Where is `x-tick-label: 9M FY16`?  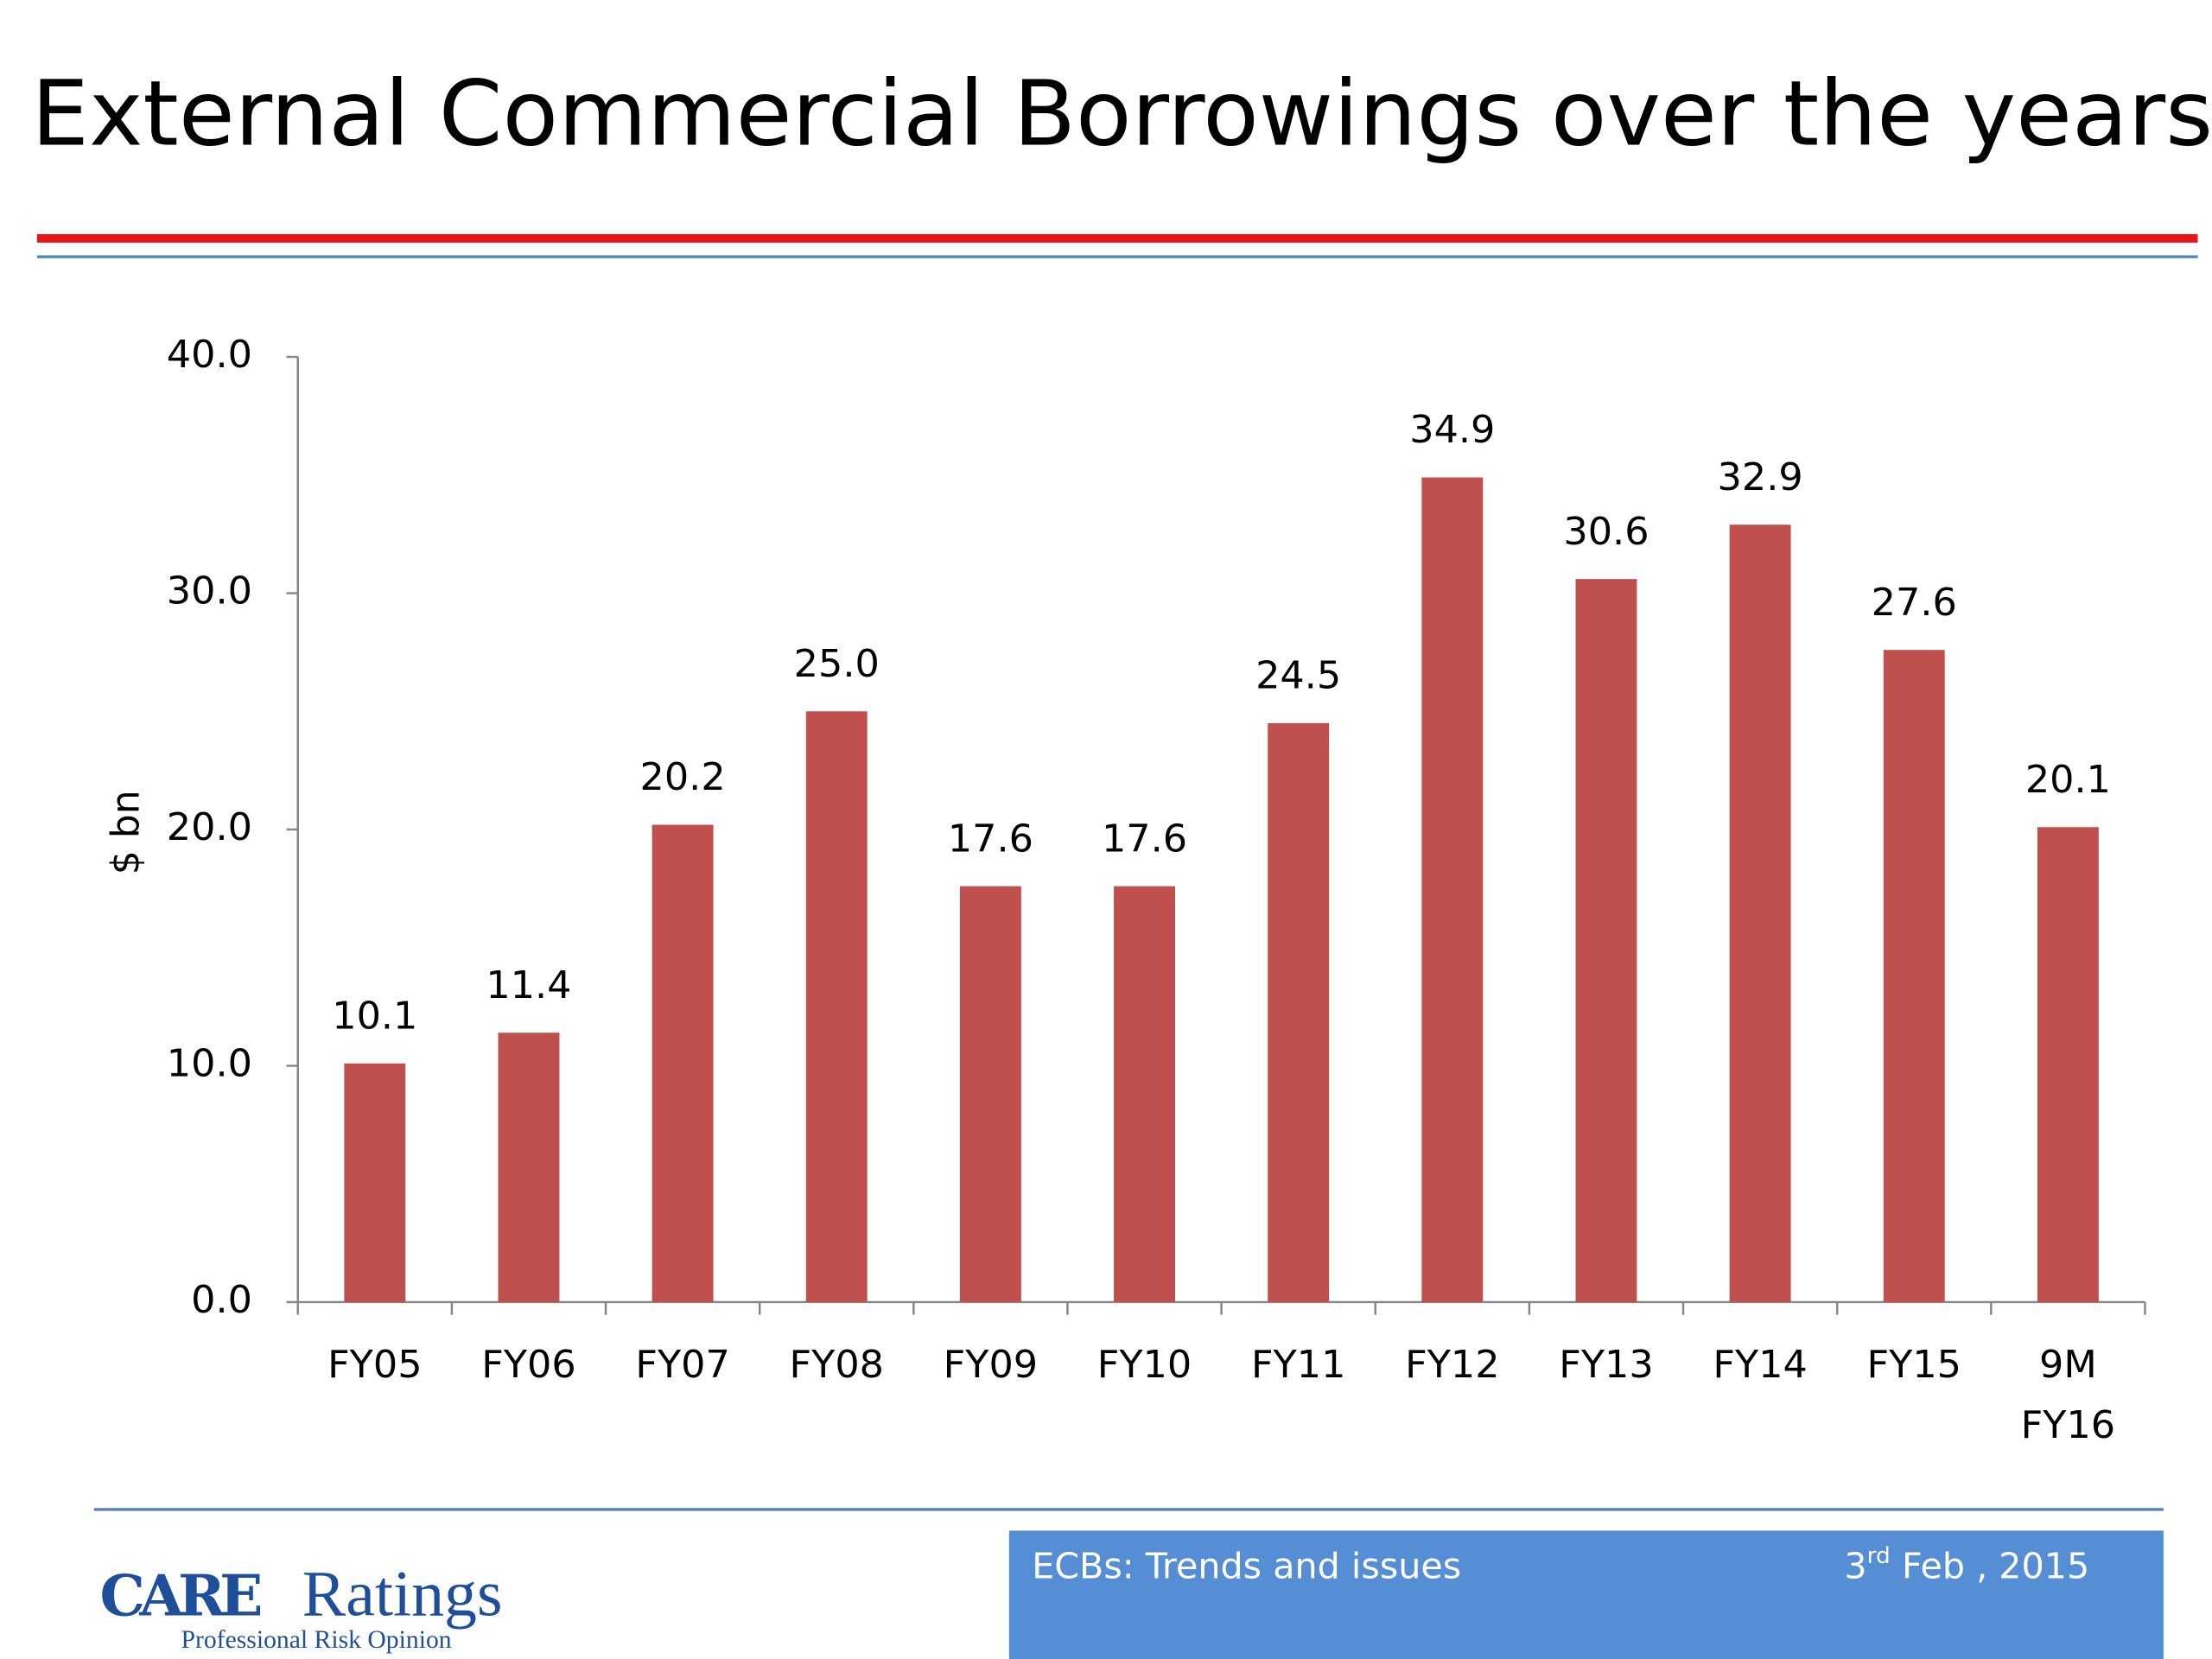
x-tick-label: 9M FY16 is located at coordinates (2068, 1395).